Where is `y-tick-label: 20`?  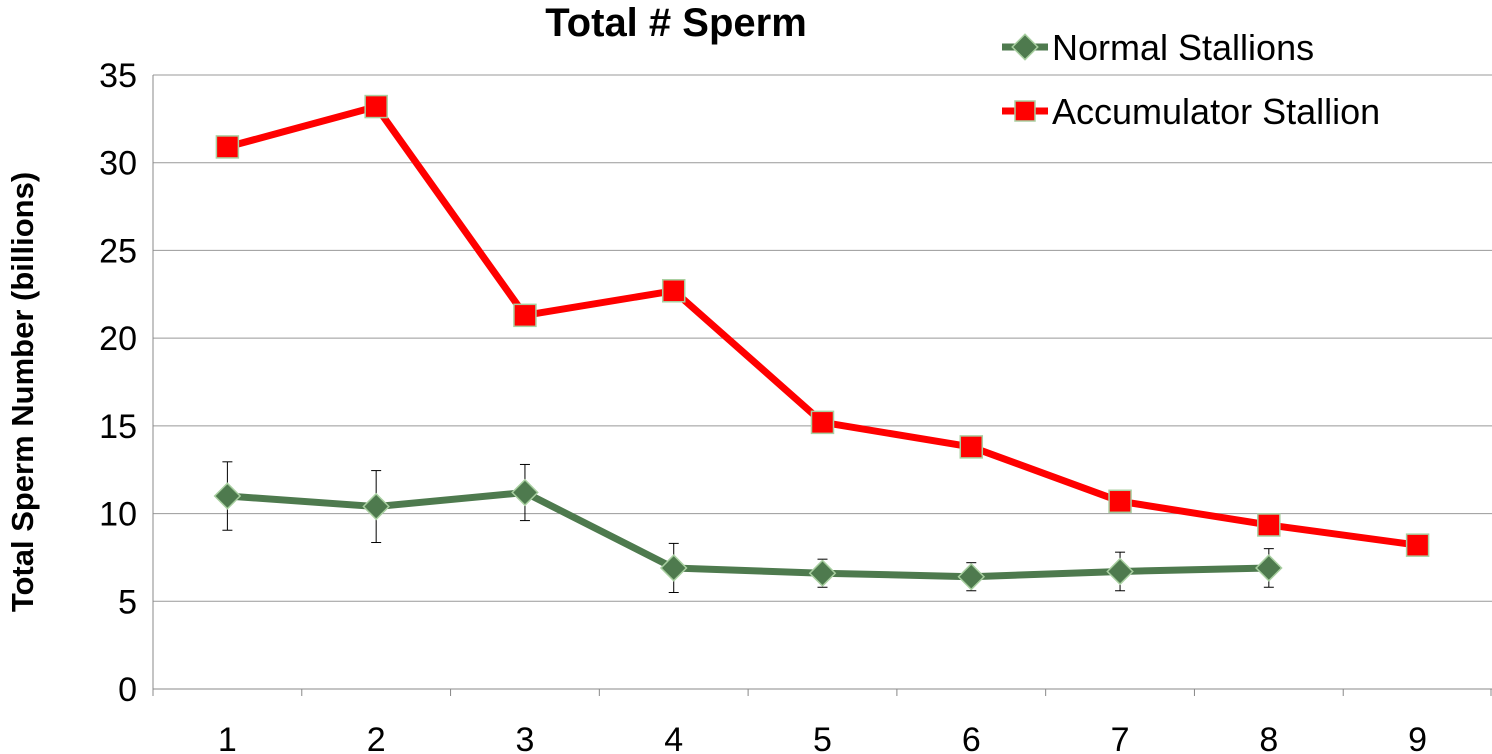
y-tick-label: 20 is located at coordinates (118, 339).